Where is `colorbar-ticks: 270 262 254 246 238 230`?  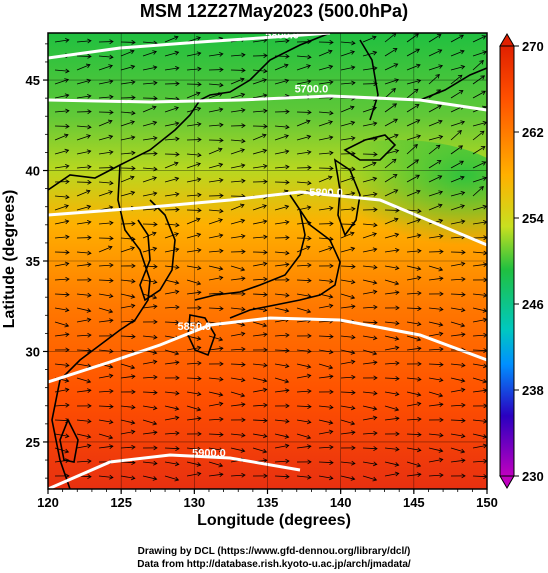
colorbar-ticks: 270 262 254 246 238 230 is located at coordinates (529, 261).